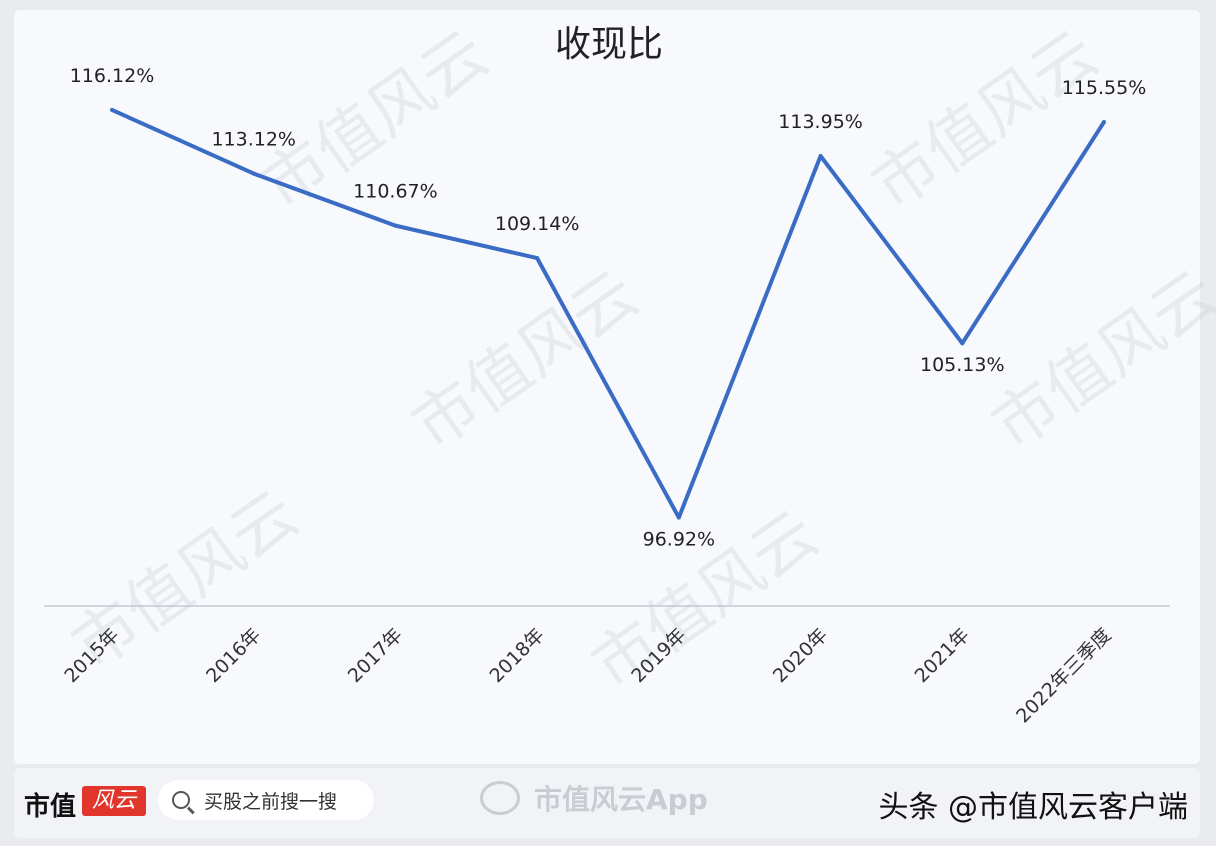 The width and height of the screenshot is (1216, 846). I want to click on x-tick-label: 2021年, so click(942, 655).